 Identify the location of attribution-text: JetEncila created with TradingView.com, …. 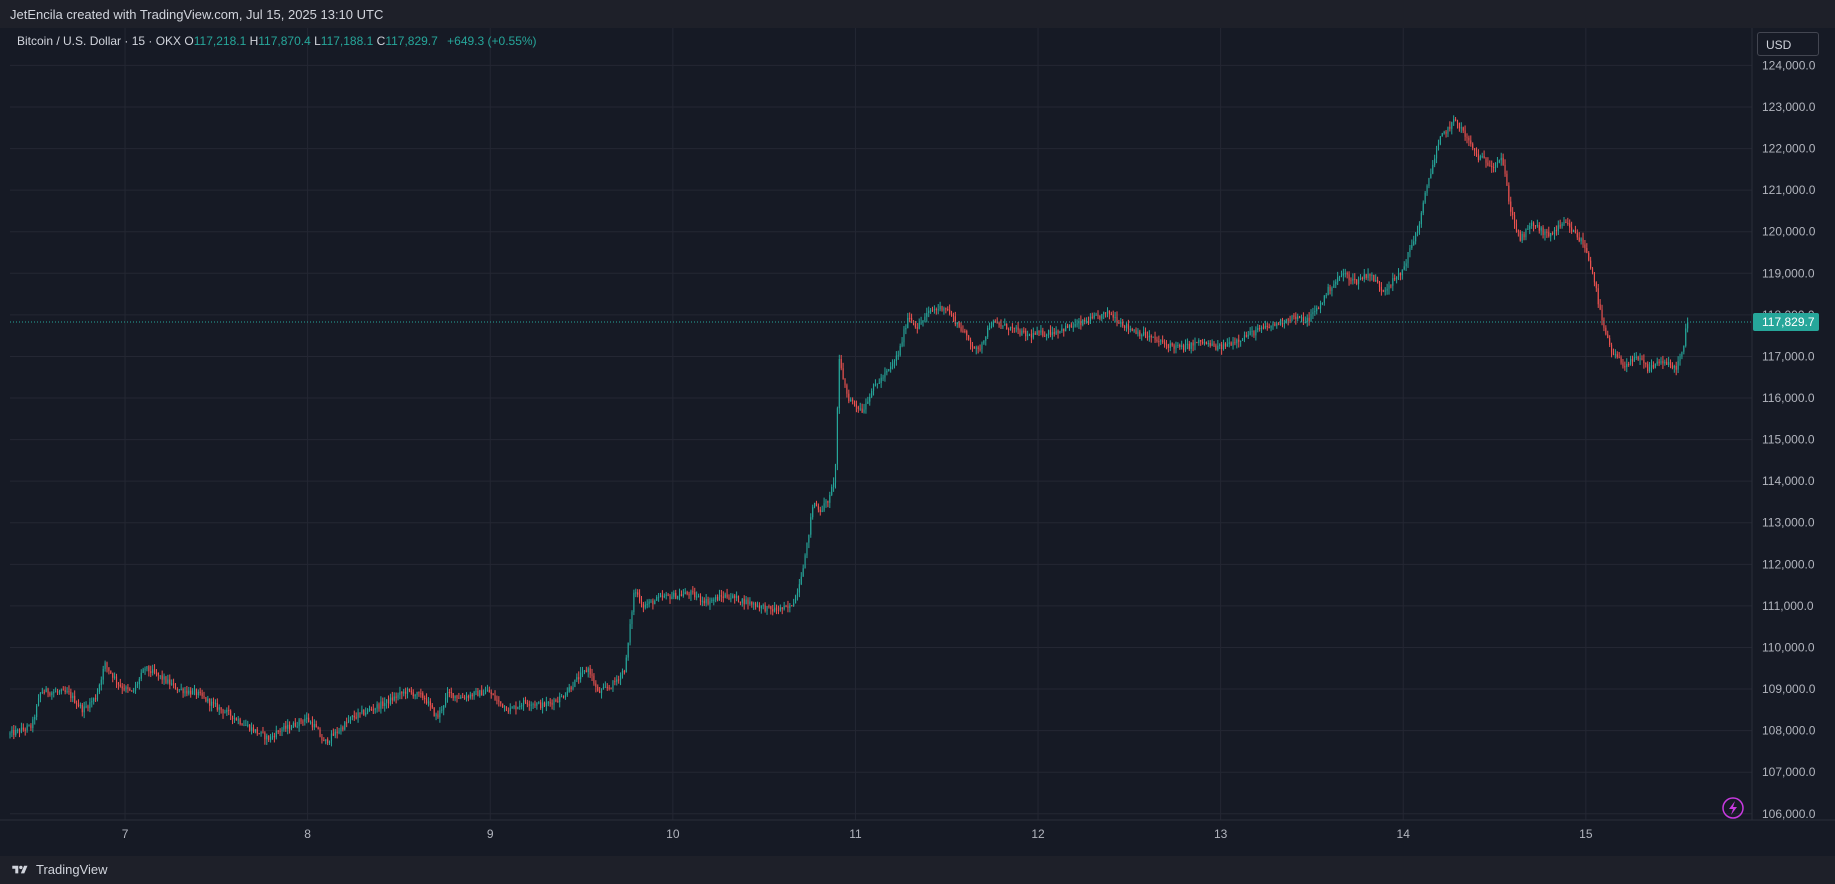
(197, 14).